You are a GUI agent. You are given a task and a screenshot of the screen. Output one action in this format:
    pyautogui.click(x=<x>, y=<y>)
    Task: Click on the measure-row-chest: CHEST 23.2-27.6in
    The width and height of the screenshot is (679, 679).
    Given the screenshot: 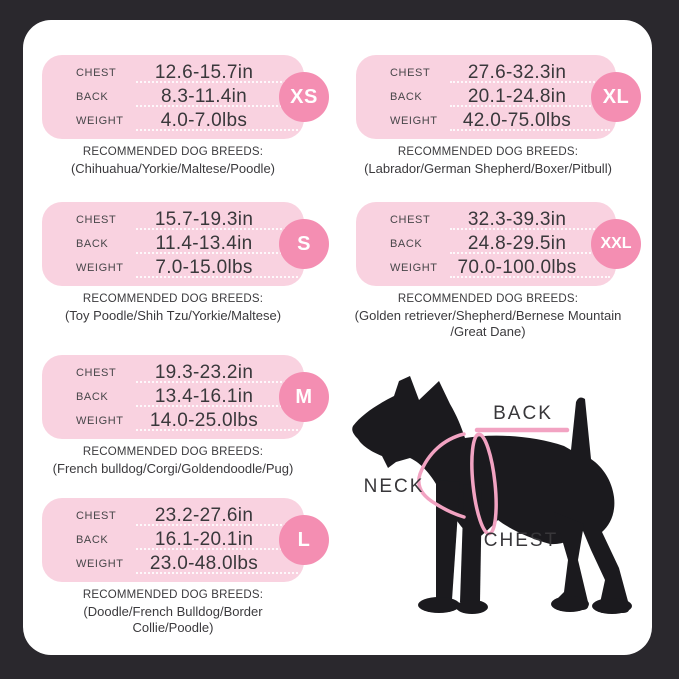 What is the action you would take?
    pyautogui.click(x=187, y=516)
    